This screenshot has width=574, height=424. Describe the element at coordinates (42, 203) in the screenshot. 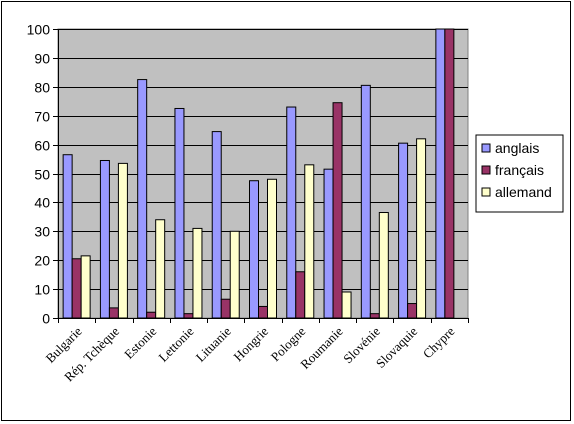

I see `y-tick-label: 40` at that location.